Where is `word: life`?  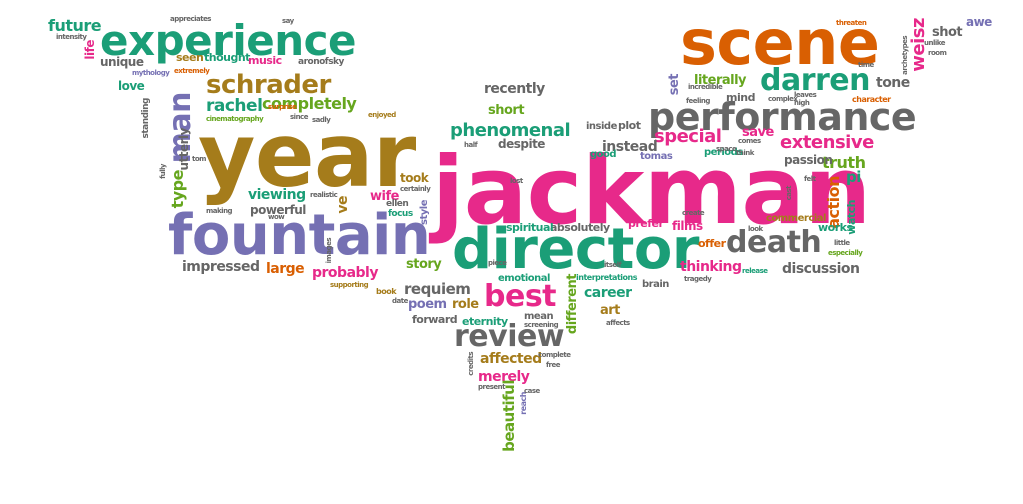
word: life is located at coordinates (90, 50).